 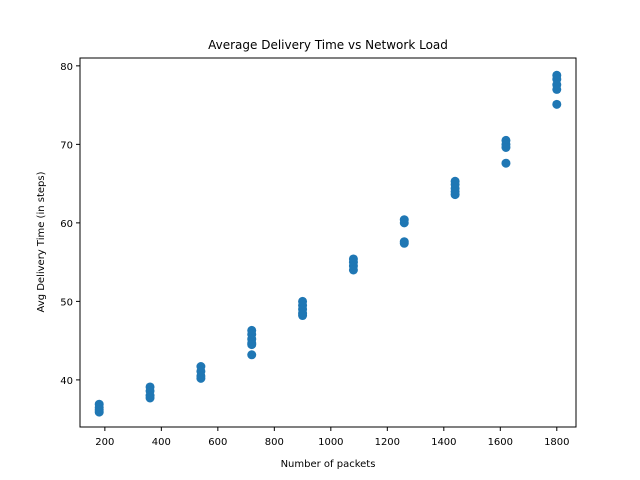 What do you see at coordinates (217, 442) in the screenshot?
I see `x-tick-label: 600` at bounding box center [217, 442].